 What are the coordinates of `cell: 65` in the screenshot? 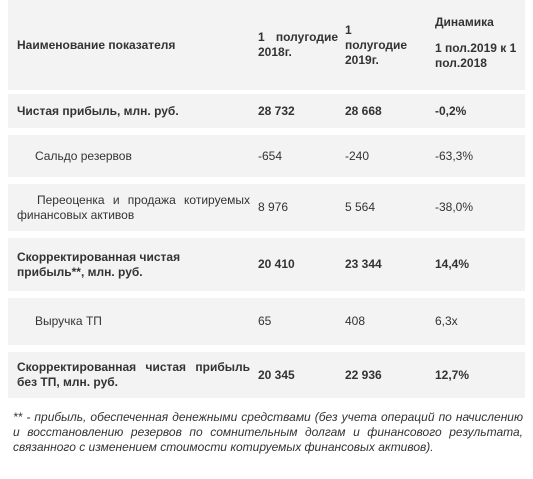 It's located at (265, 321).